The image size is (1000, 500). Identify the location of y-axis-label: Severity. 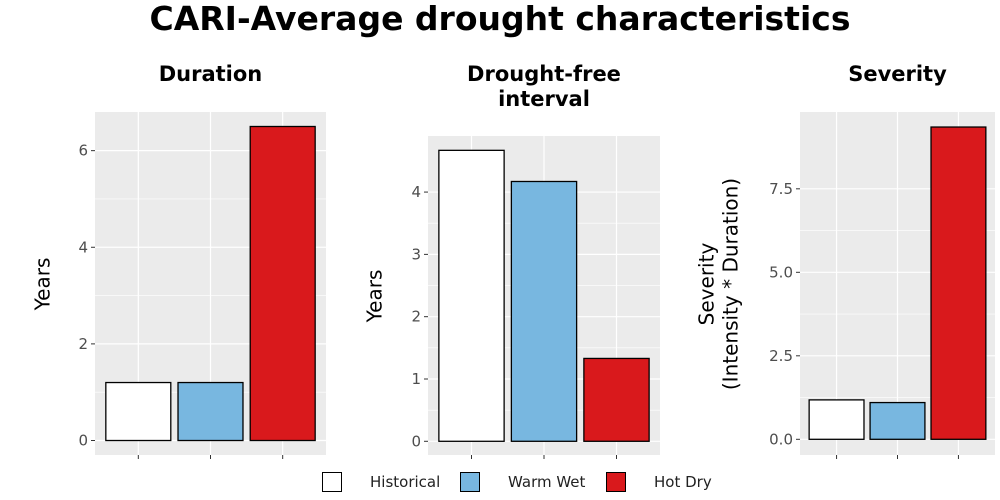
(707, 284).